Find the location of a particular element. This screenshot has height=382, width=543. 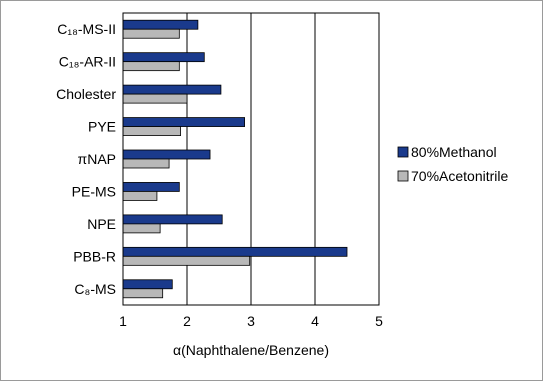

category-label: NPE is located at coordinates (101, 224).